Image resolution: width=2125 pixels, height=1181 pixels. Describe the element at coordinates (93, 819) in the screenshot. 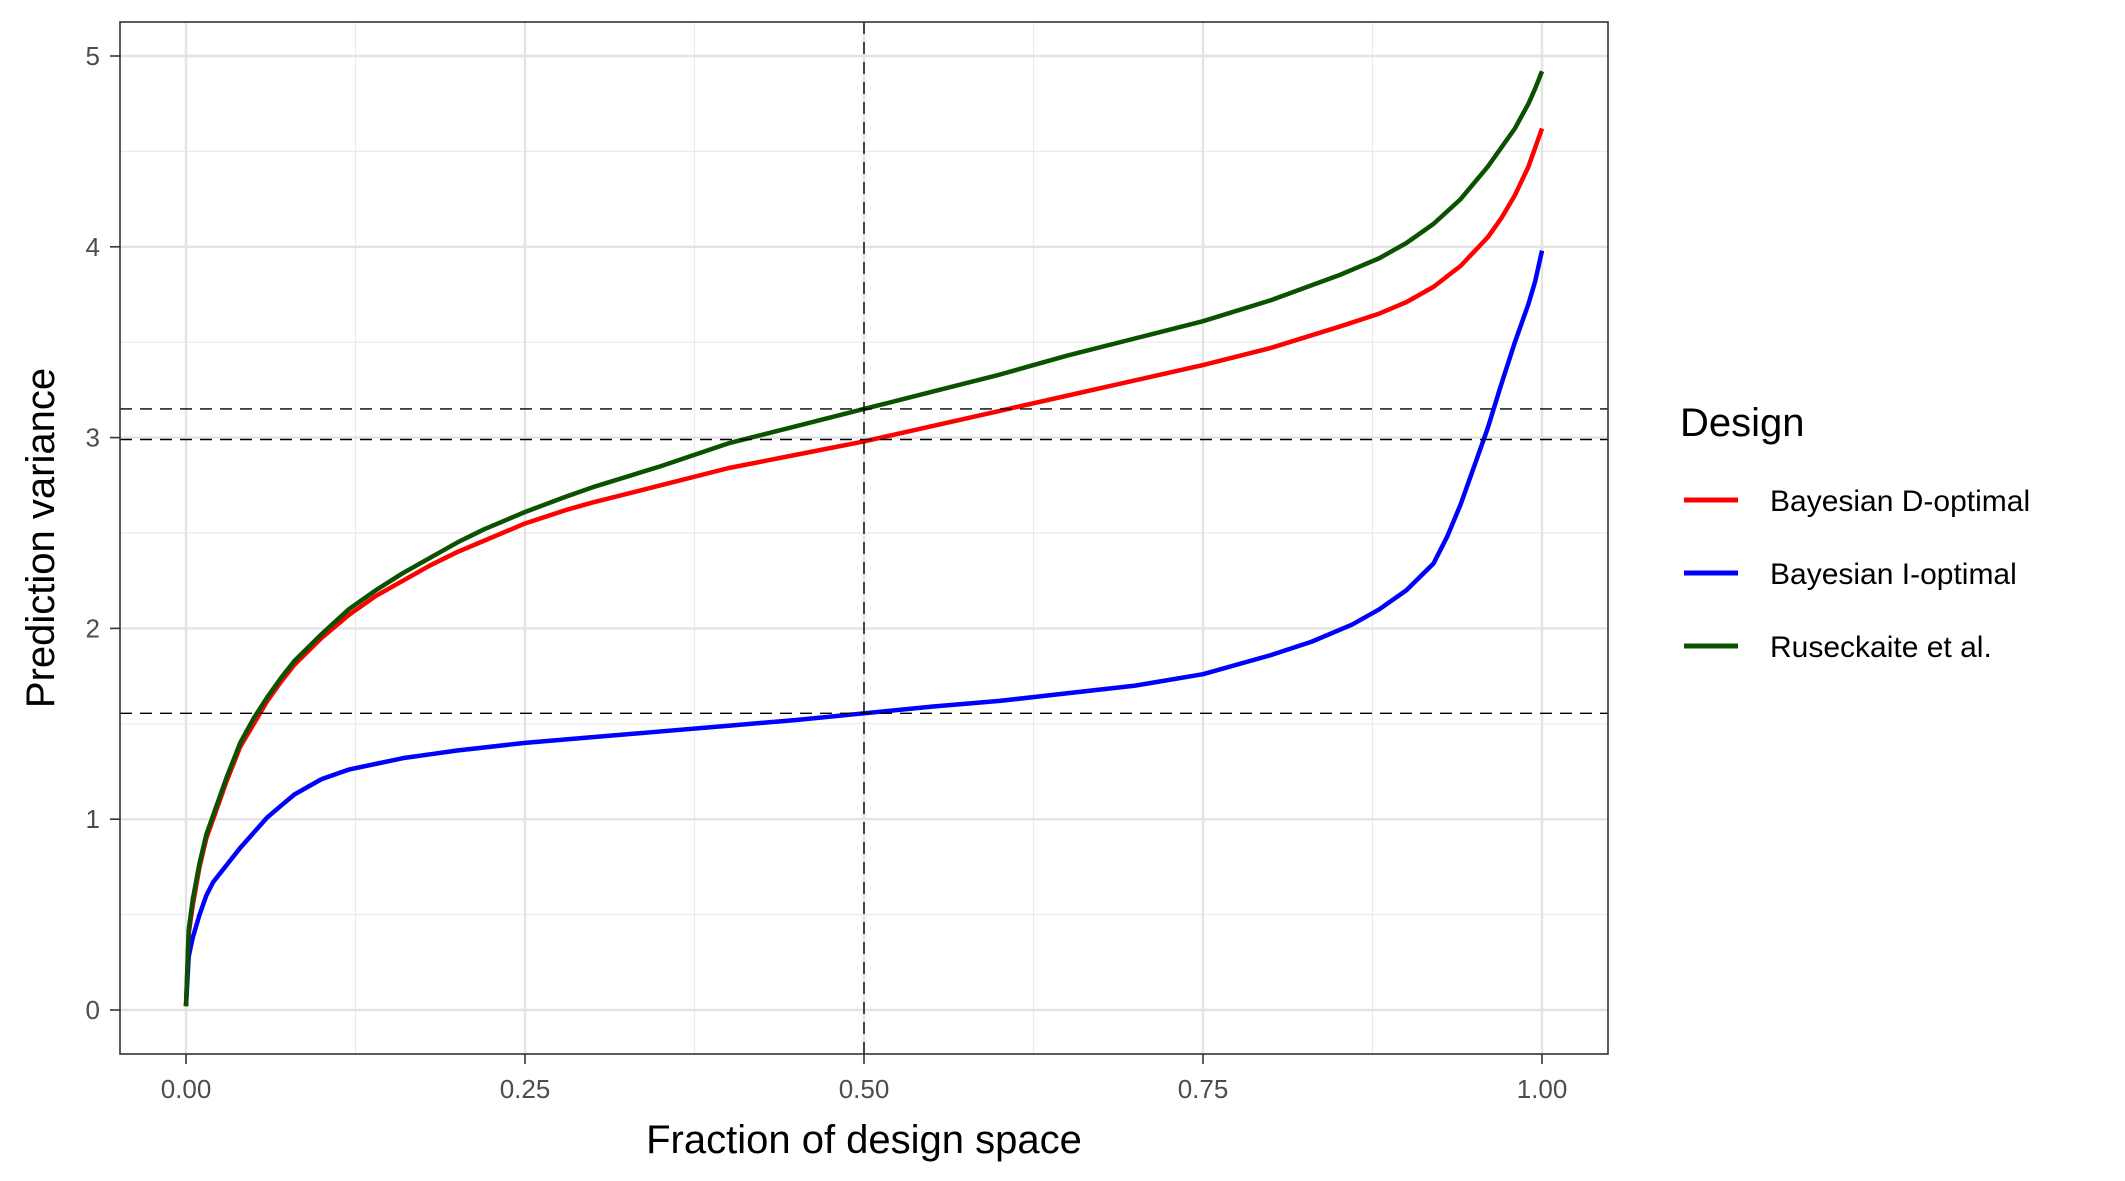

I see `y-tick-label: 1` at that location.